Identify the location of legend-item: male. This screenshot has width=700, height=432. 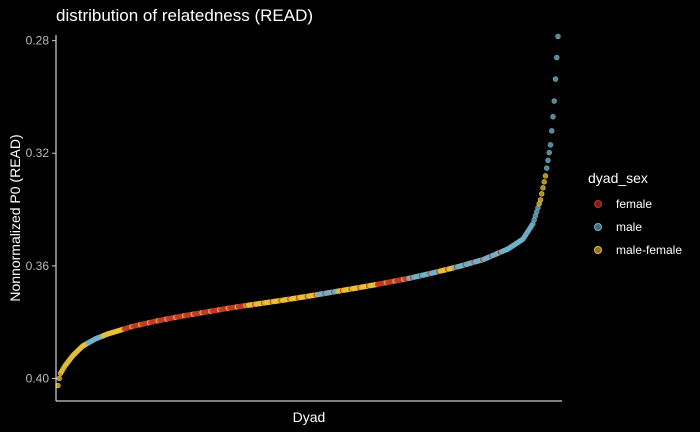
(635, 226).